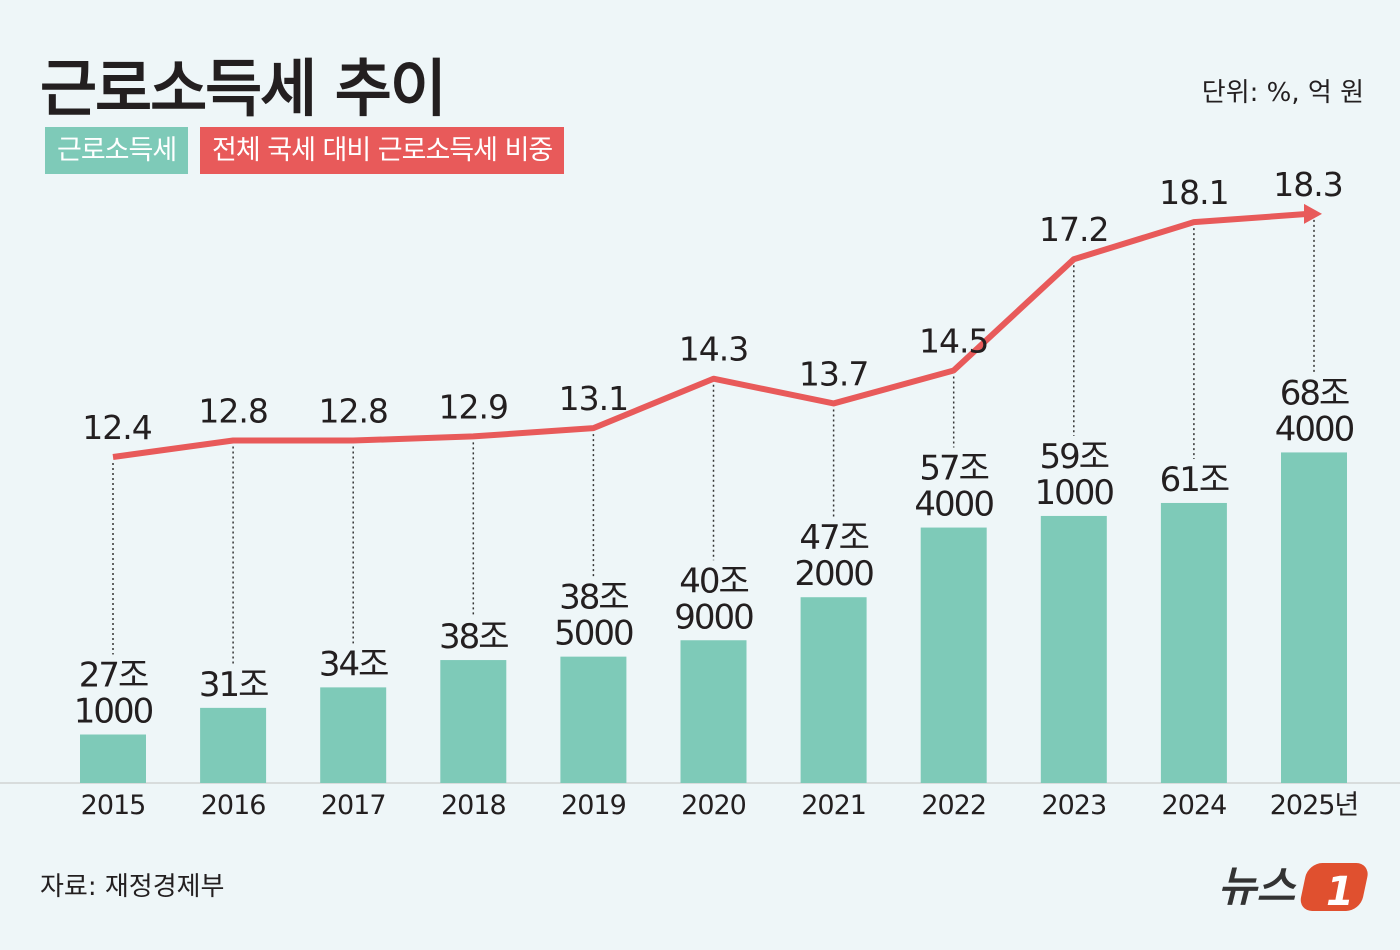  I want to click on bar-data-label: 57조, so click(953, 469).